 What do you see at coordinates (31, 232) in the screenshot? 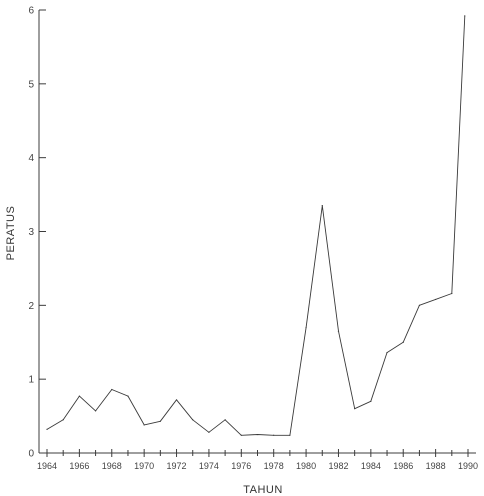
I see `y-tick-label: 3` at bounding box center [31, 232].